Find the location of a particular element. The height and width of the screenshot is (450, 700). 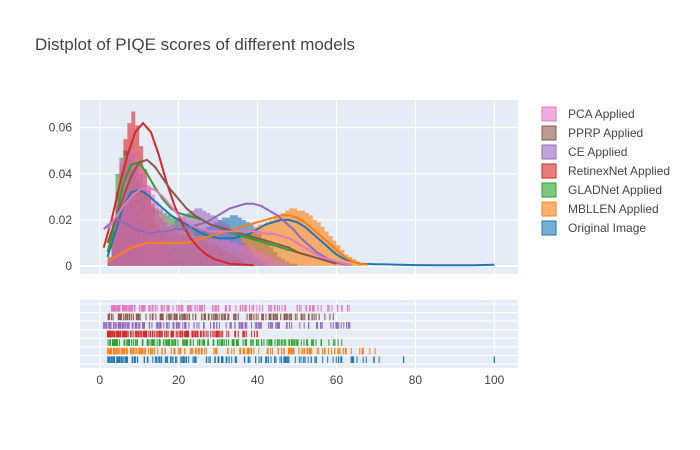

x-tick-label: 60 is located at coordinates (337, 380).